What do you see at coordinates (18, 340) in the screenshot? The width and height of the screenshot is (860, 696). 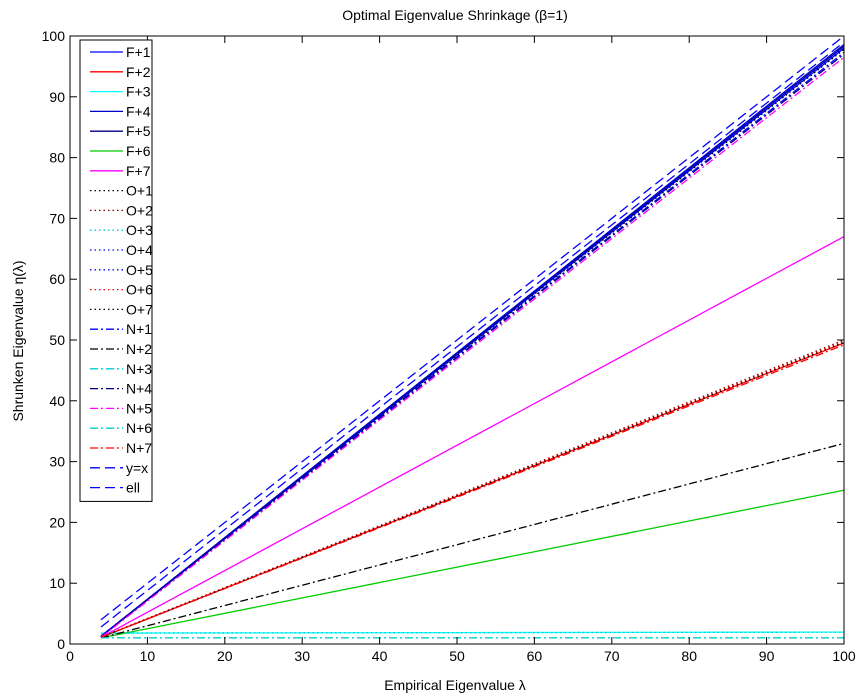 I see `y-axis-title: Shrunken Eigenvalue η(λ)` at bounding box center [18, 340].